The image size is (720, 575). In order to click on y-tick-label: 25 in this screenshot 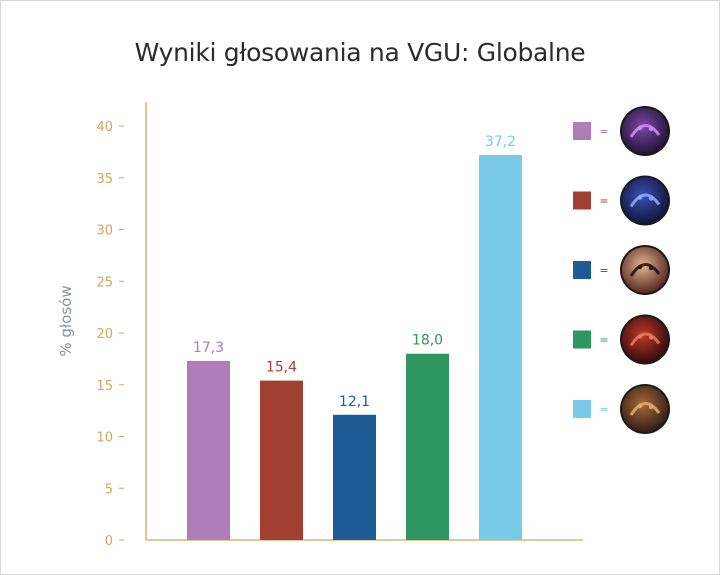, I will do `click(104, 282)`.